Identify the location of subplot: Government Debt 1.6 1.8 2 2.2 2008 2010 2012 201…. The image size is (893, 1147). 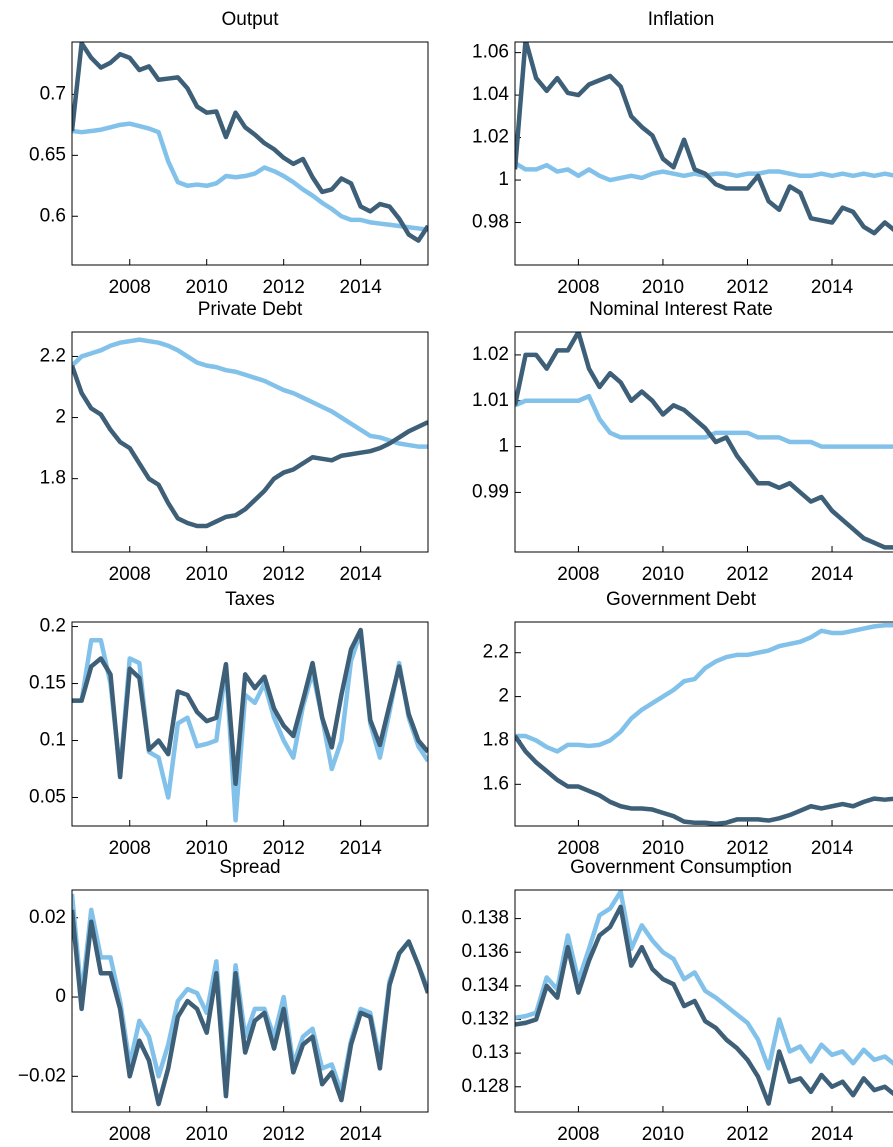
(688, 724).